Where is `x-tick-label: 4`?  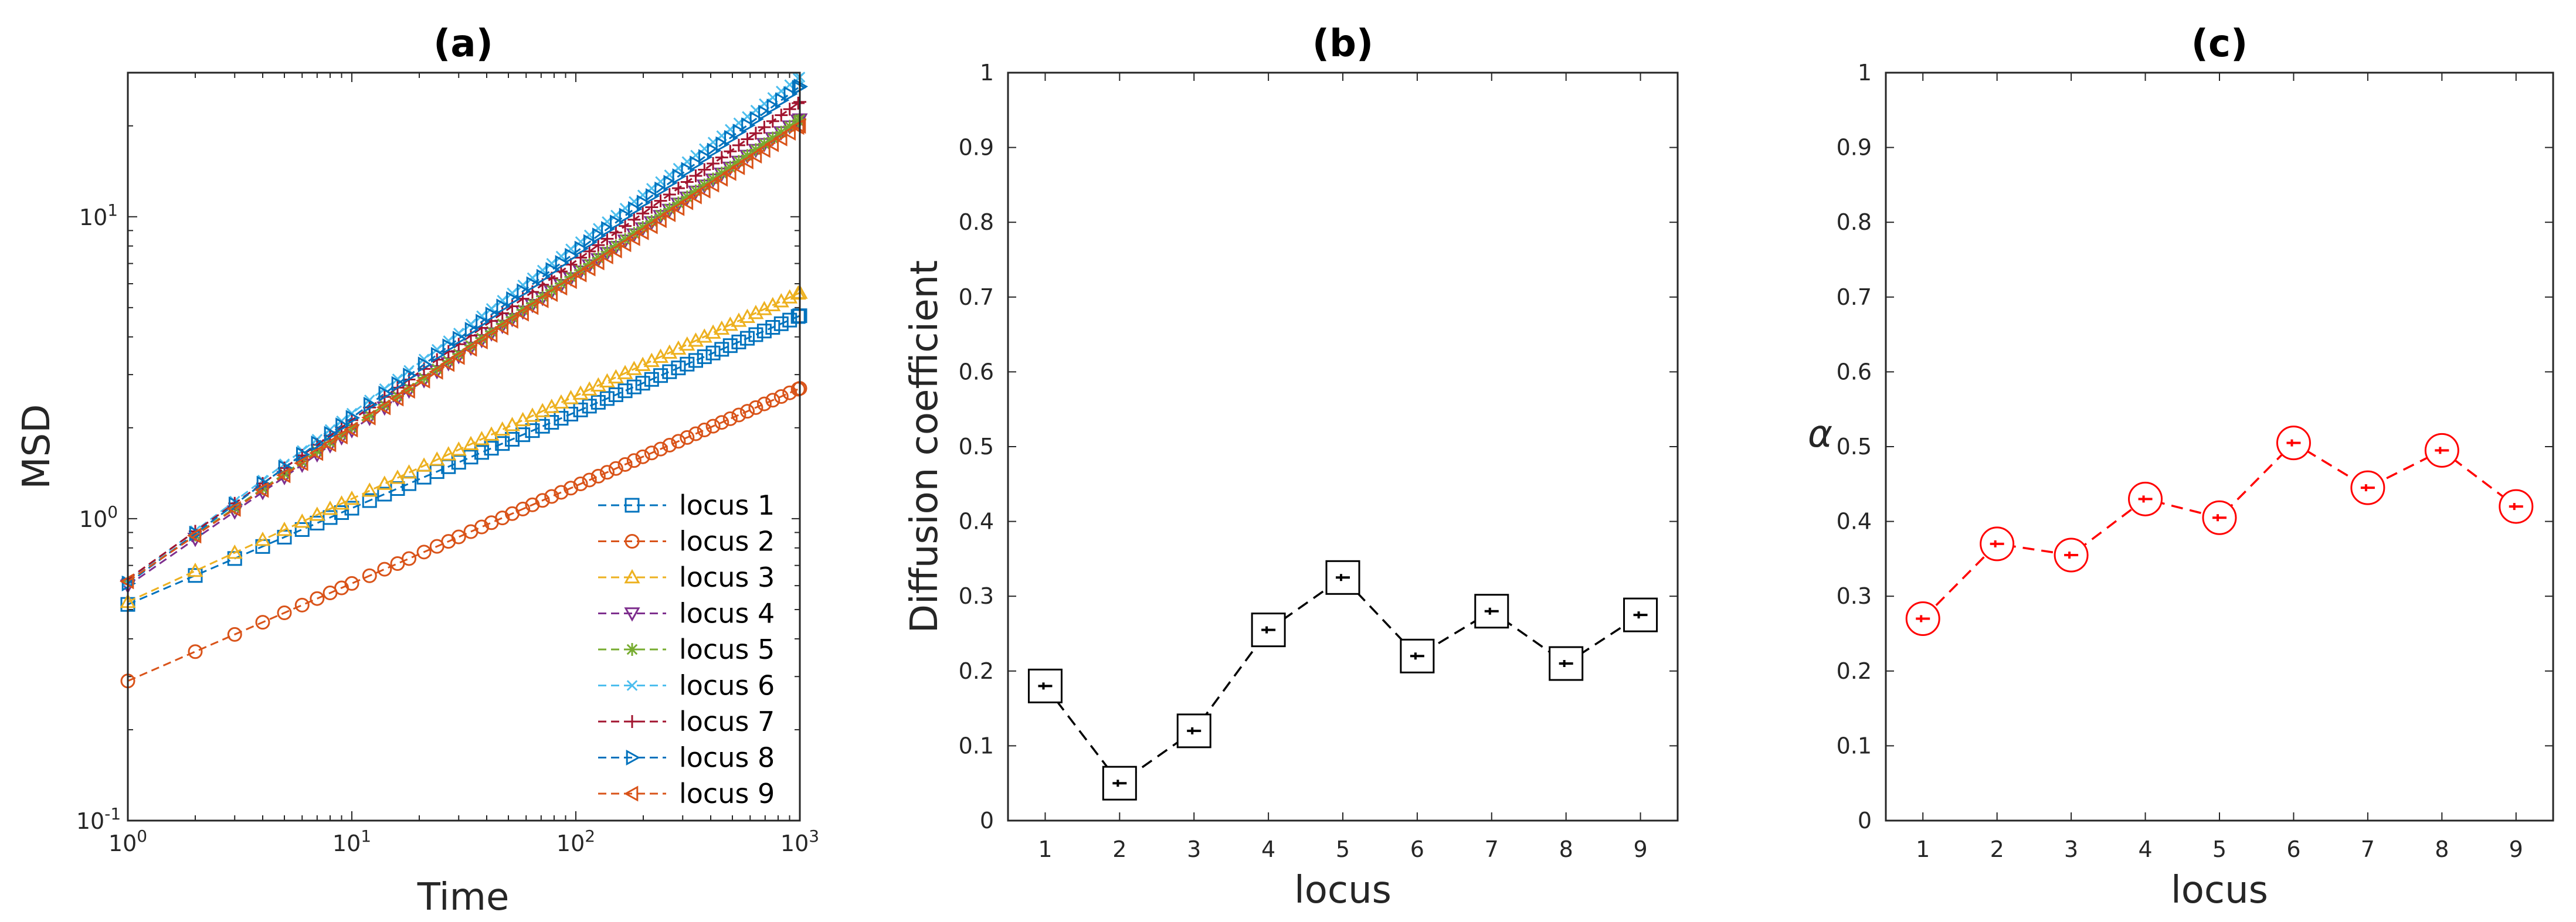
x-tick-label: 4 is located at coordinates (1268, 849).